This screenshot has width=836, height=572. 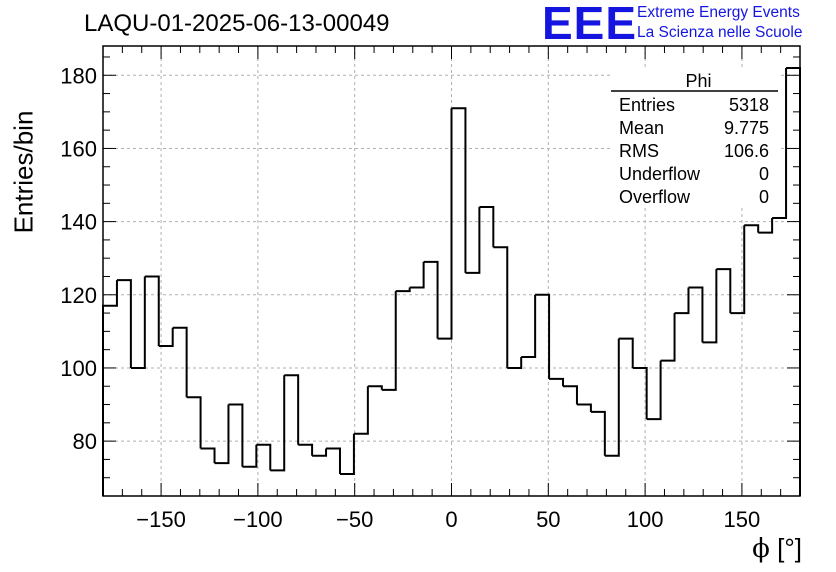 I want to click on stats-label: Entries, so click(x=647, y=105).